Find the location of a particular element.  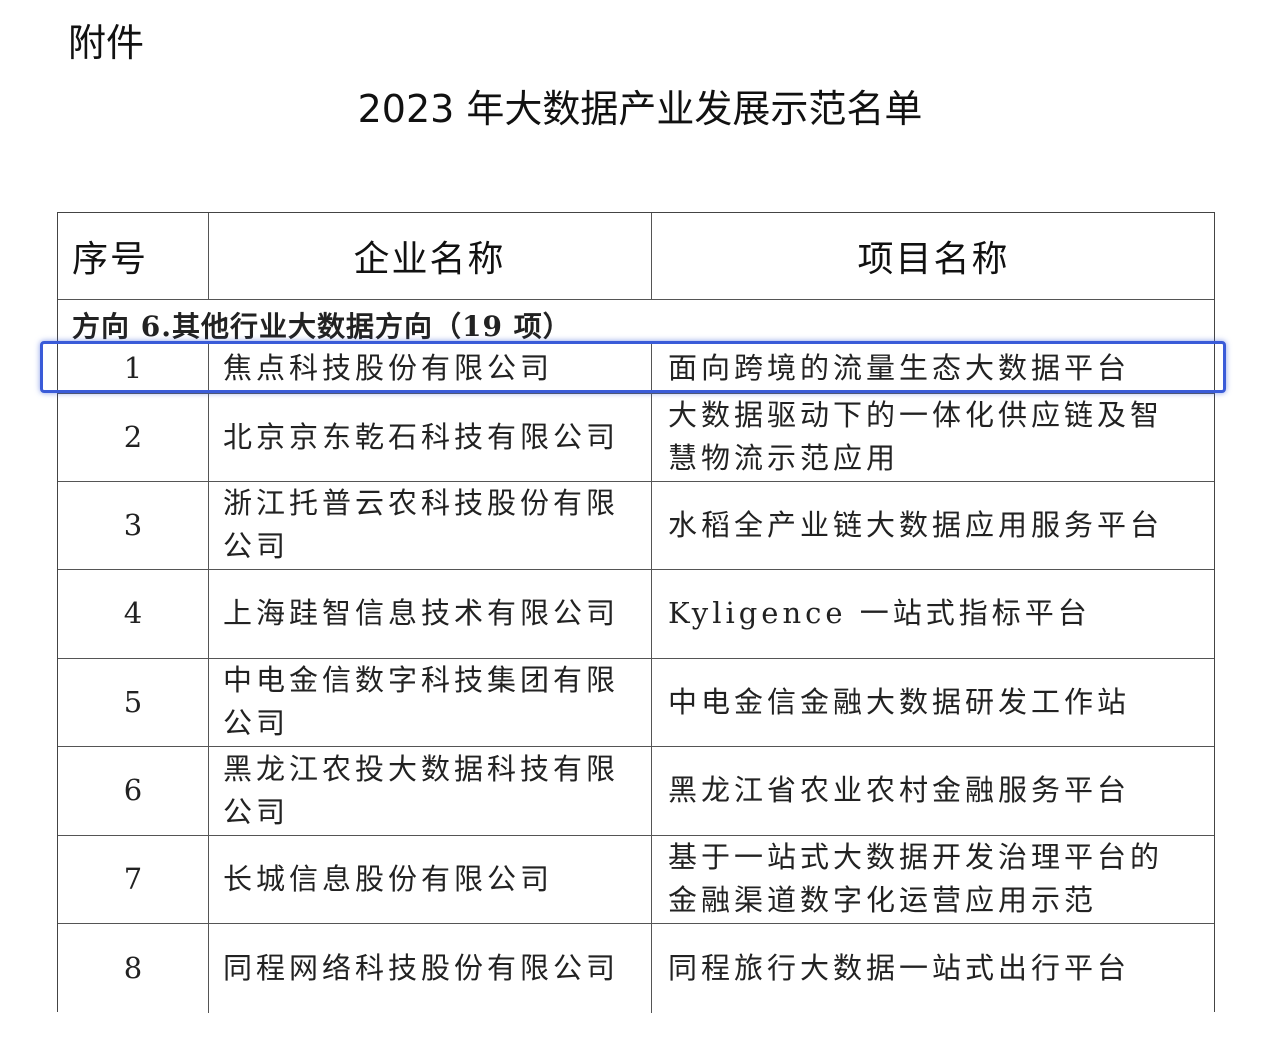

company-cell: 长城信息股份有限公司 is located at coordinates (433, 879).